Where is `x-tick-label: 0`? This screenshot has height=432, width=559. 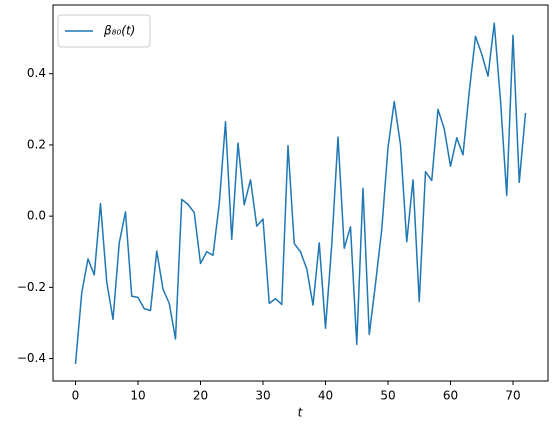
x-tick-label: 0 is located at coordinates (76, 396).